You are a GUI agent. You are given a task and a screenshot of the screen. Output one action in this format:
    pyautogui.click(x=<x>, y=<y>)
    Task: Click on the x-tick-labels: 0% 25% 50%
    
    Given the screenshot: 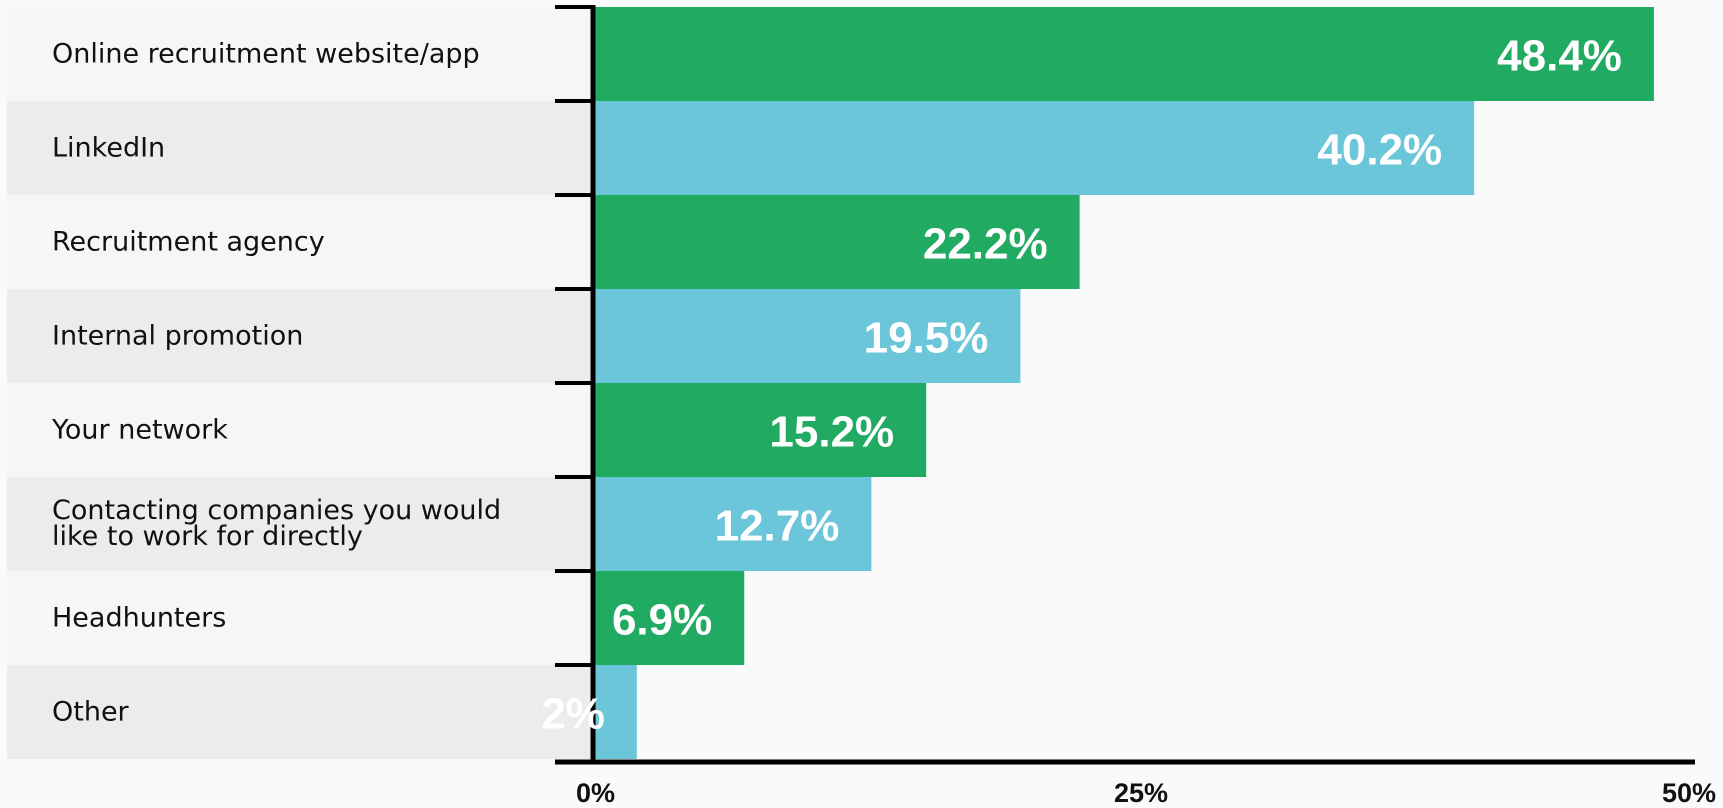 What is the action you would take?
    pyautogui.click(x=1146, y=793)
    